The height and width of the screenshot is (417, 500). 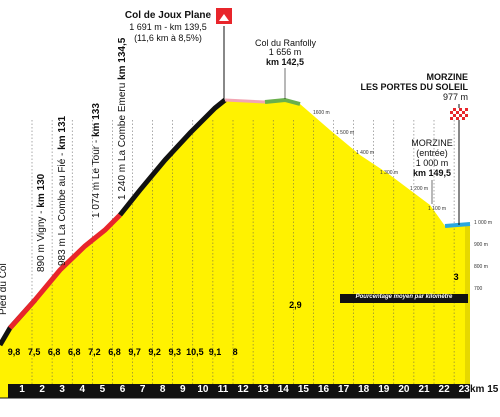 I want to click on waypoint-0: Pied du Col, so click(x=4, y=289).